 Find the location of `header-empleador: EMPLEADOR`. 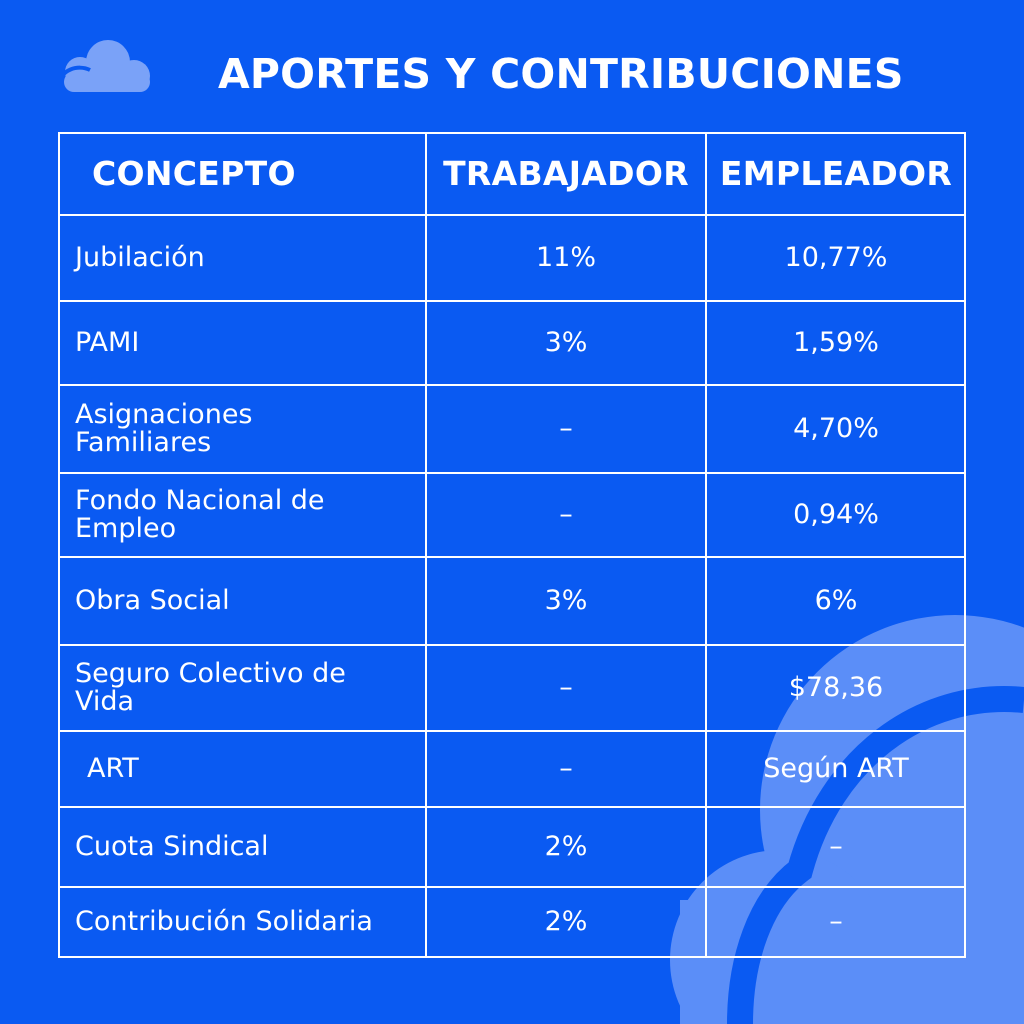

header-empleador: EMPLEADOR is located at coordinates (836, 173).